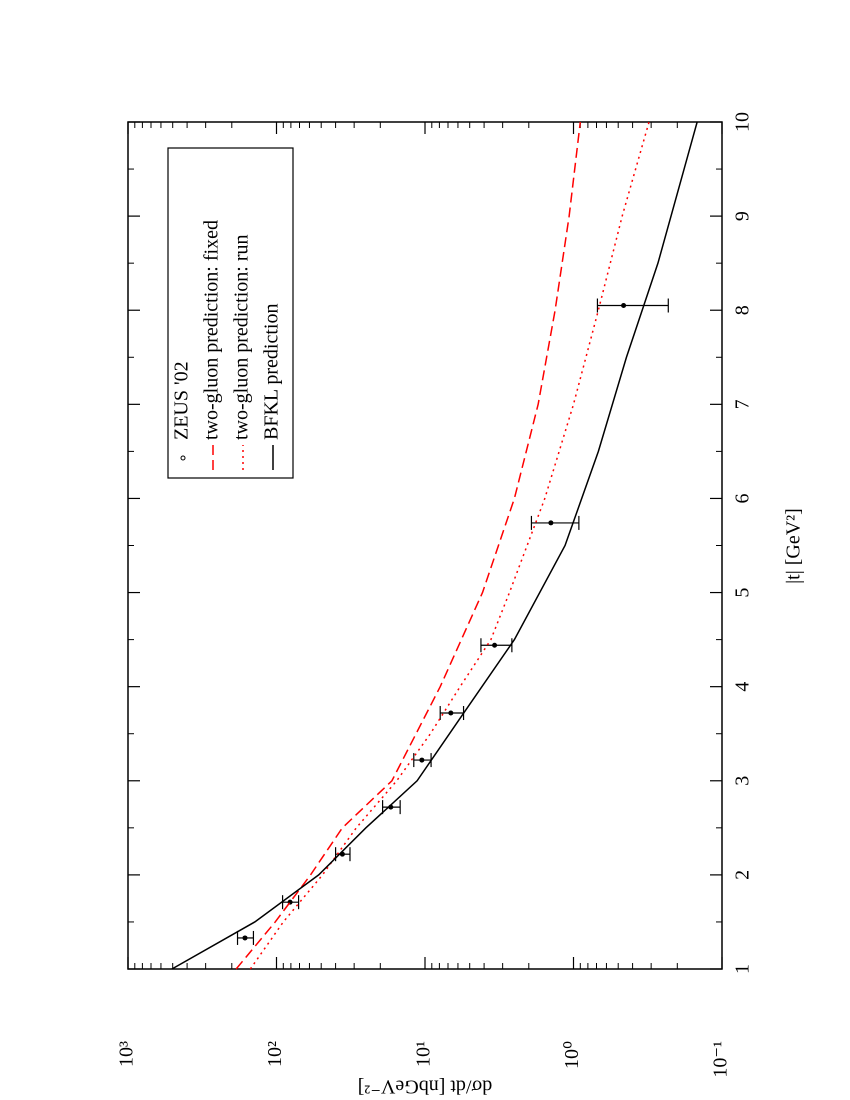 Image resolution: width=850 pixels, height=1100 pixels. What do you see at coordinates (272, 372) in the screenshot?
I see `legend-label: BFKL prediction` at bounding box center [272, 372].